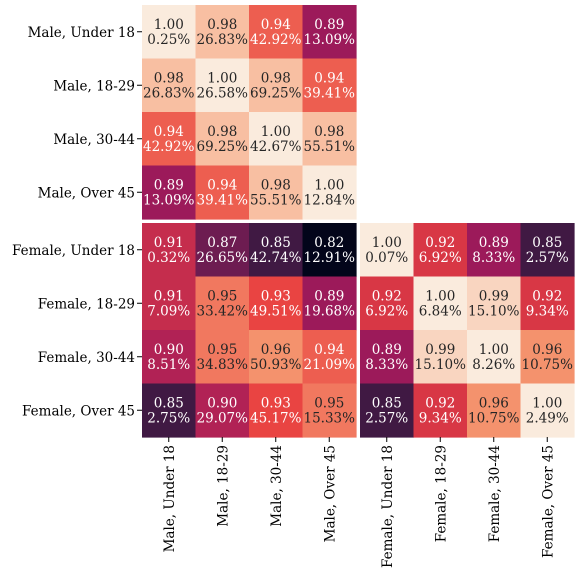 This screenshot has width=581, height=570. What do you see at coordinates (223, 311) in the screenshot?
I see `cell-annotation: 33.42%` at bounding box center [223, 311].